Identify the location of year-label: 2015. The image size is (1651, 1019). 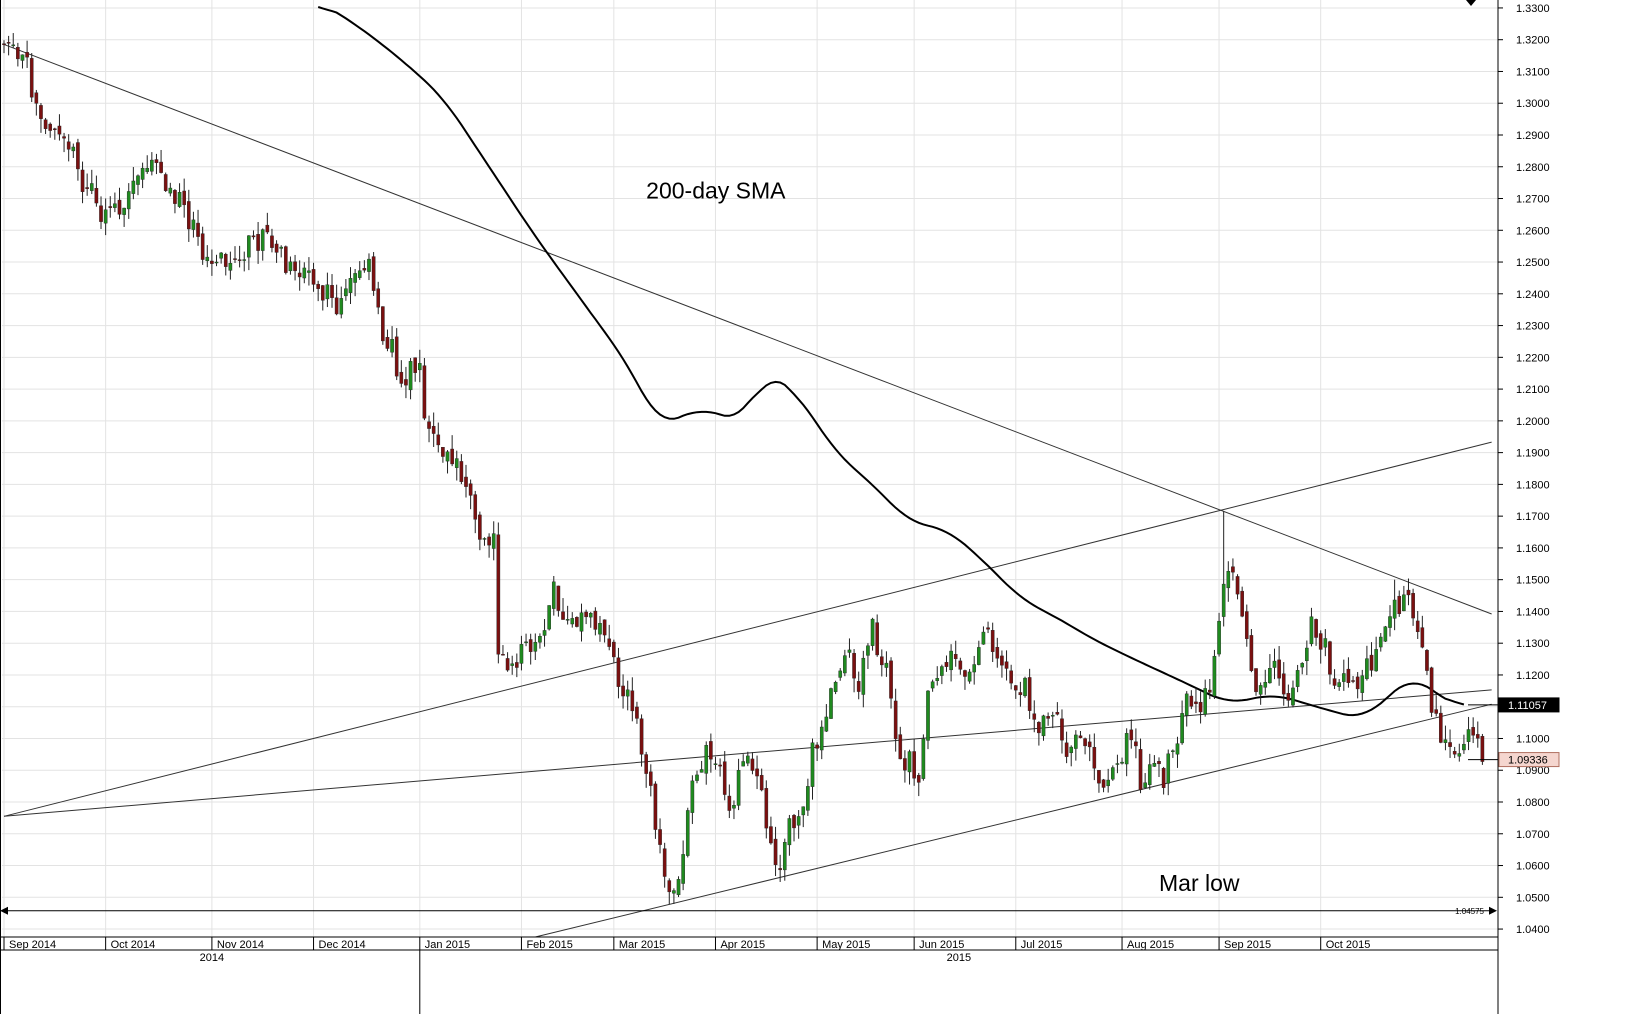
(959, 958).